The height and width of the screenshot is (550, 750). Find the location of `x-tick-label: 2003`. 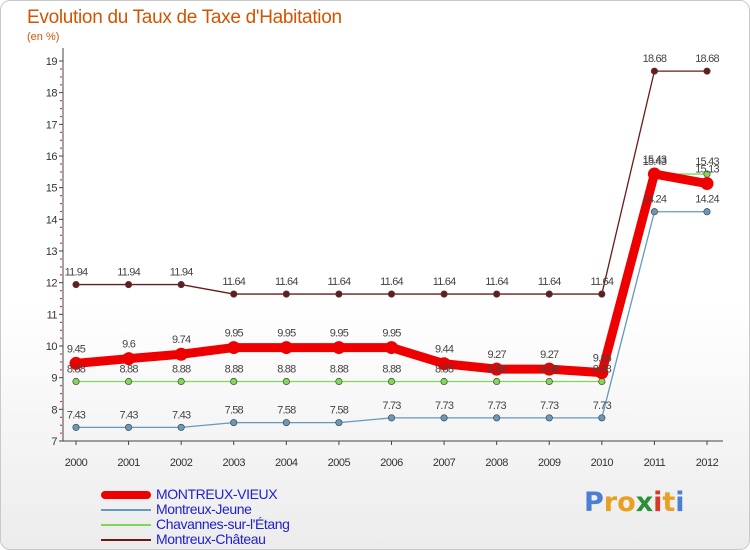

x-tick-label: 2003 is located at coordinates (234, 463).